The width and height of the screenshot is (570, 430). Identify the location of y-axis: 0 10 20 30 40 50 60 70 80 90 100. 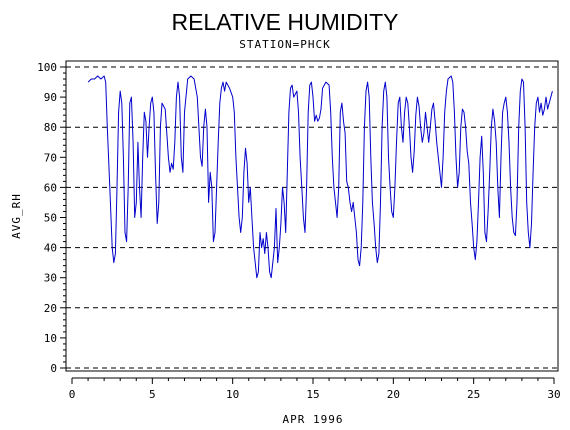
(51, 218).